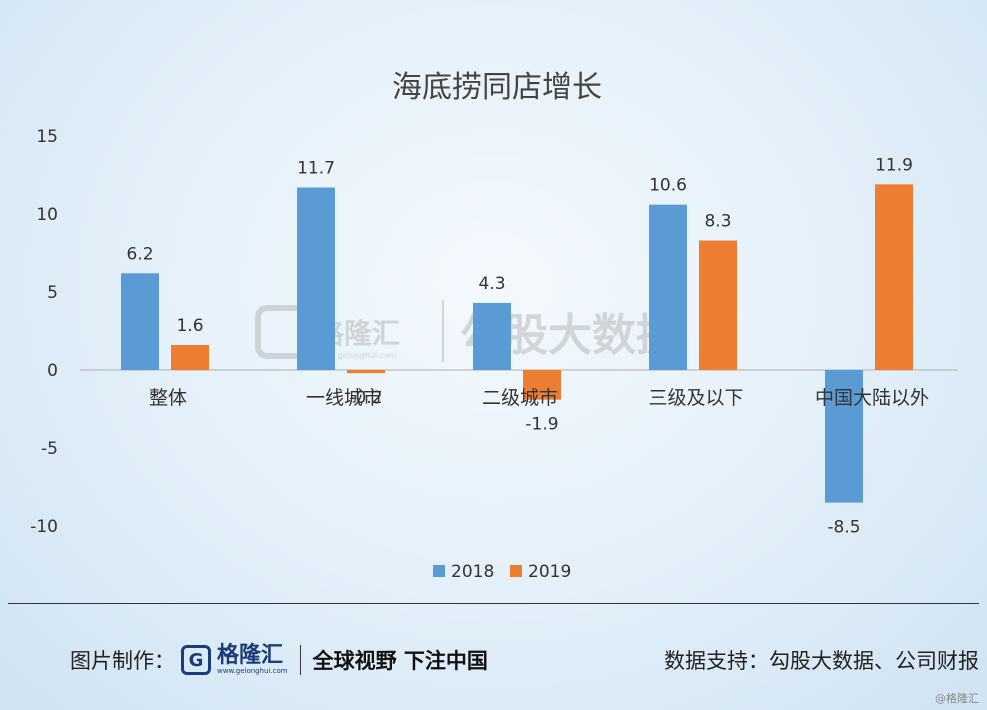 The width and height of the screenshot is (987, 710). I want to click on y-axis: 15 10 5 0 -5 -10, so click(44, 332).